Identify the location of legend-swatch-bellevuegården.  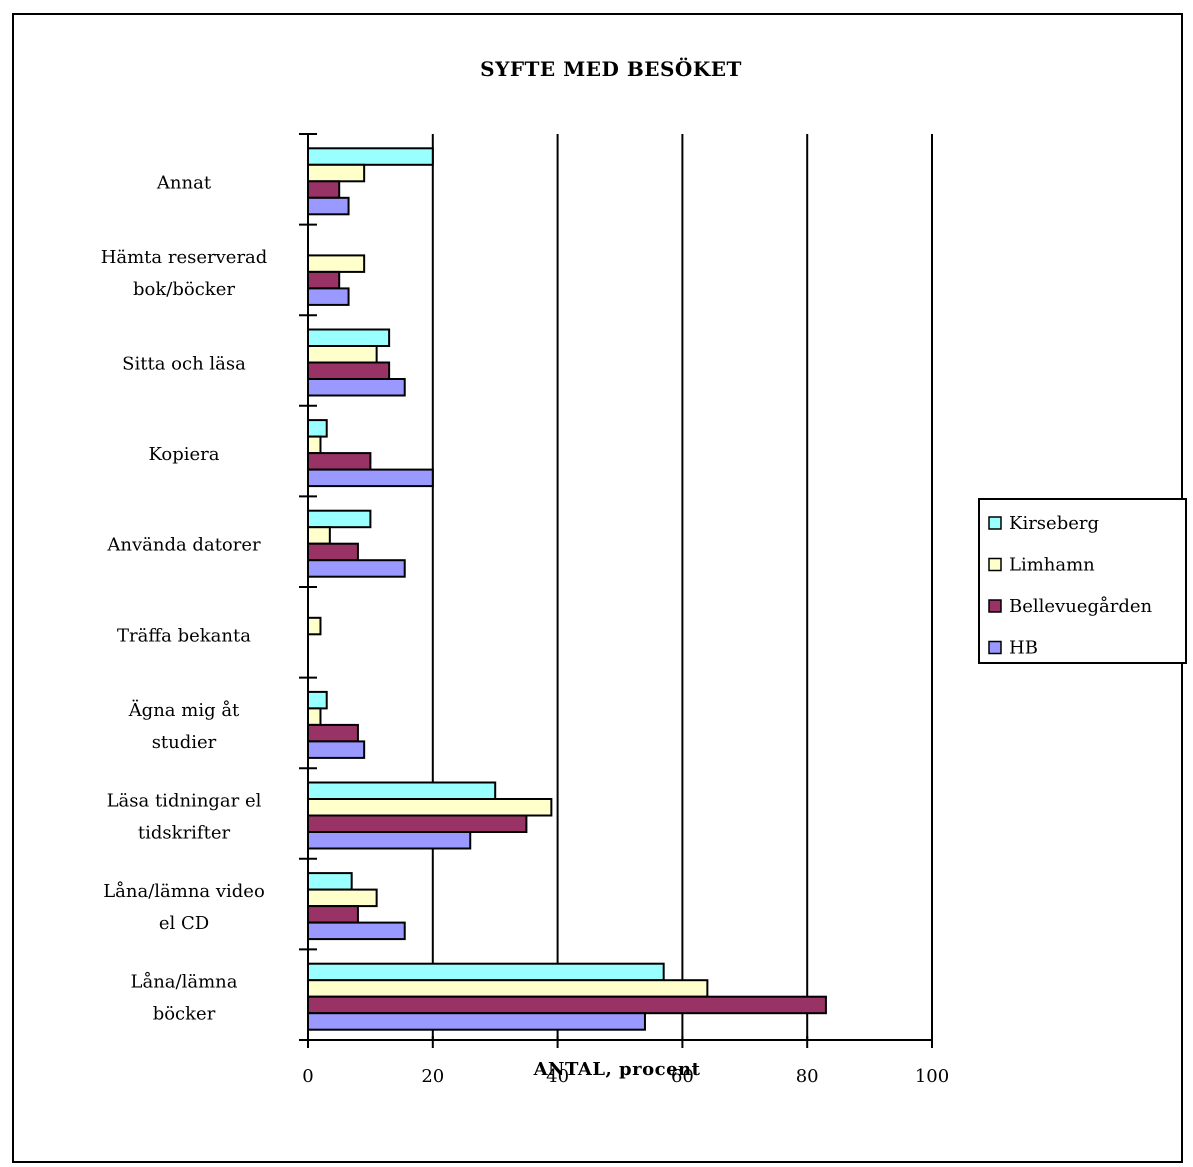
(995, 606).